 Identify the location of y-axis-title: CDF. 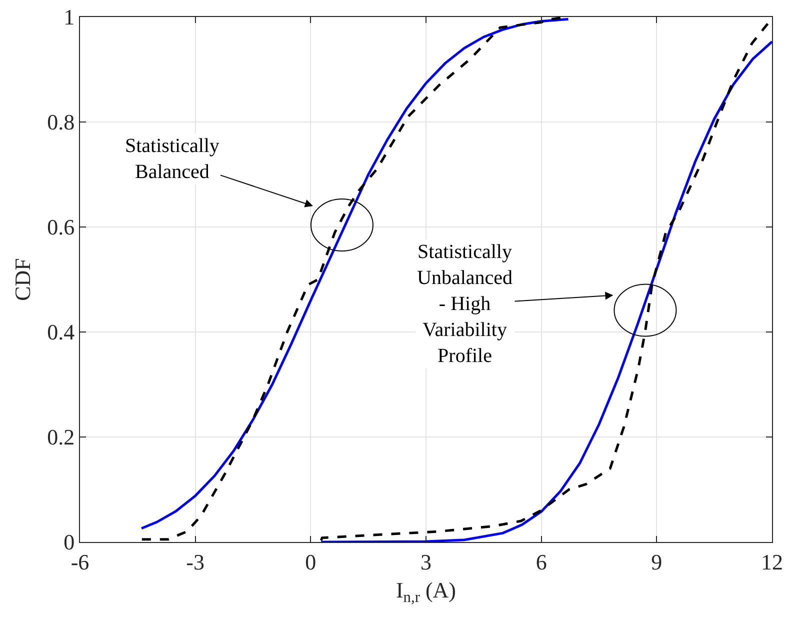
(22, 279).